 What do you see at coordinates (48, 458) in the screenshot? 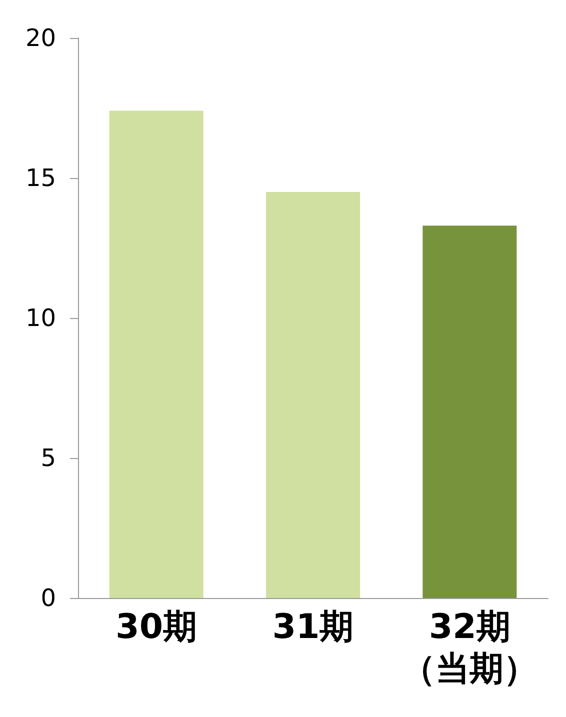
I see `y-tick-label: 5` at bounding box center [48, 458].